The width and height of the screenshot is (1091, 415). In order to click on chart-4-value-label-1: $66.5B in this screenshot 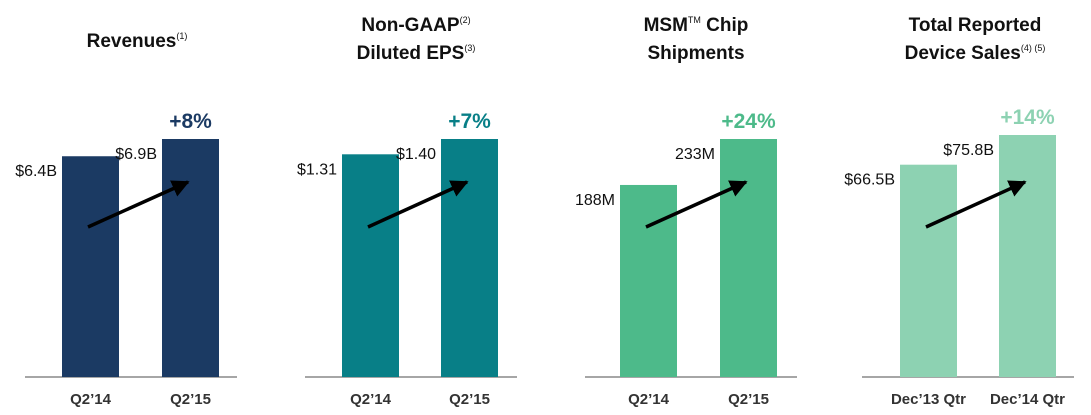, I will do `click(869, 180)`.